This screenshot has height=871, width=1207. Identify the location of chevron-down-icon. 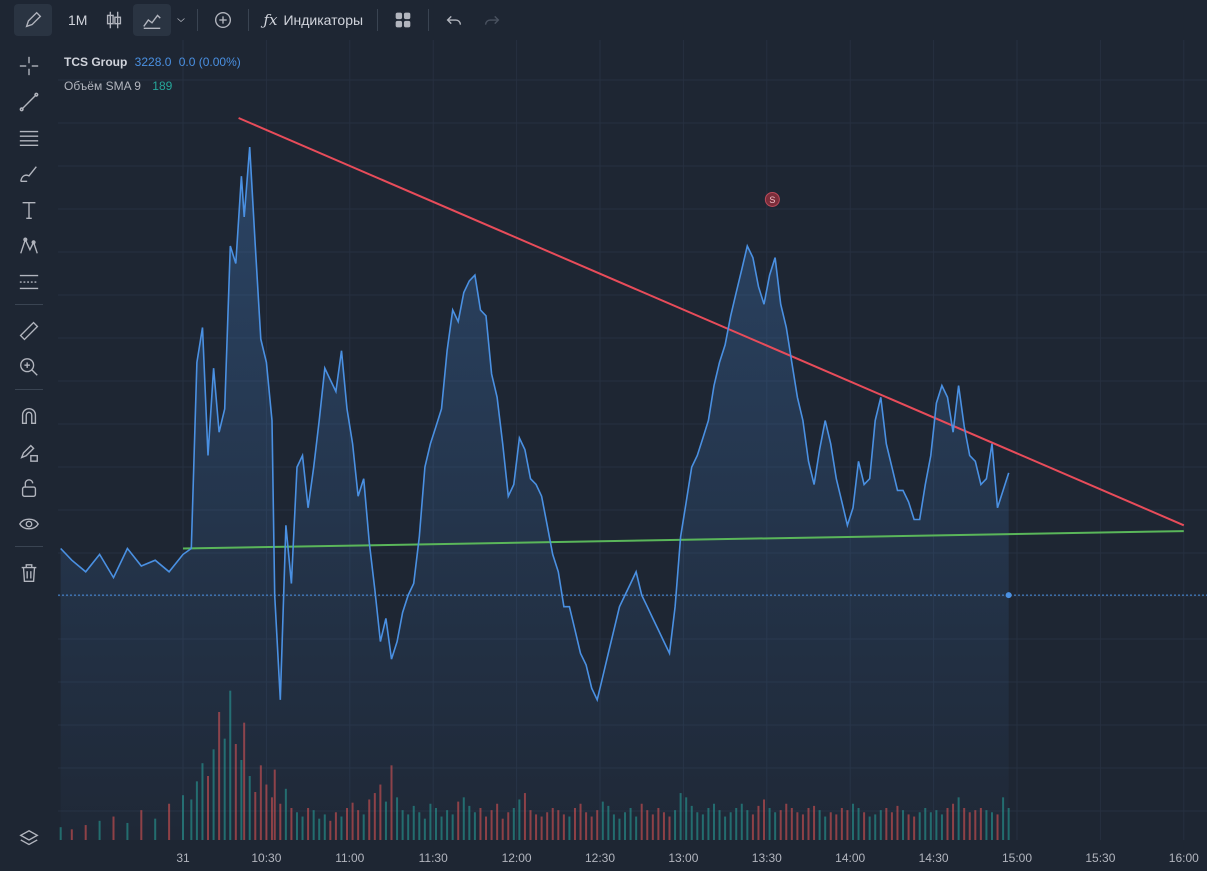
(181, 20).